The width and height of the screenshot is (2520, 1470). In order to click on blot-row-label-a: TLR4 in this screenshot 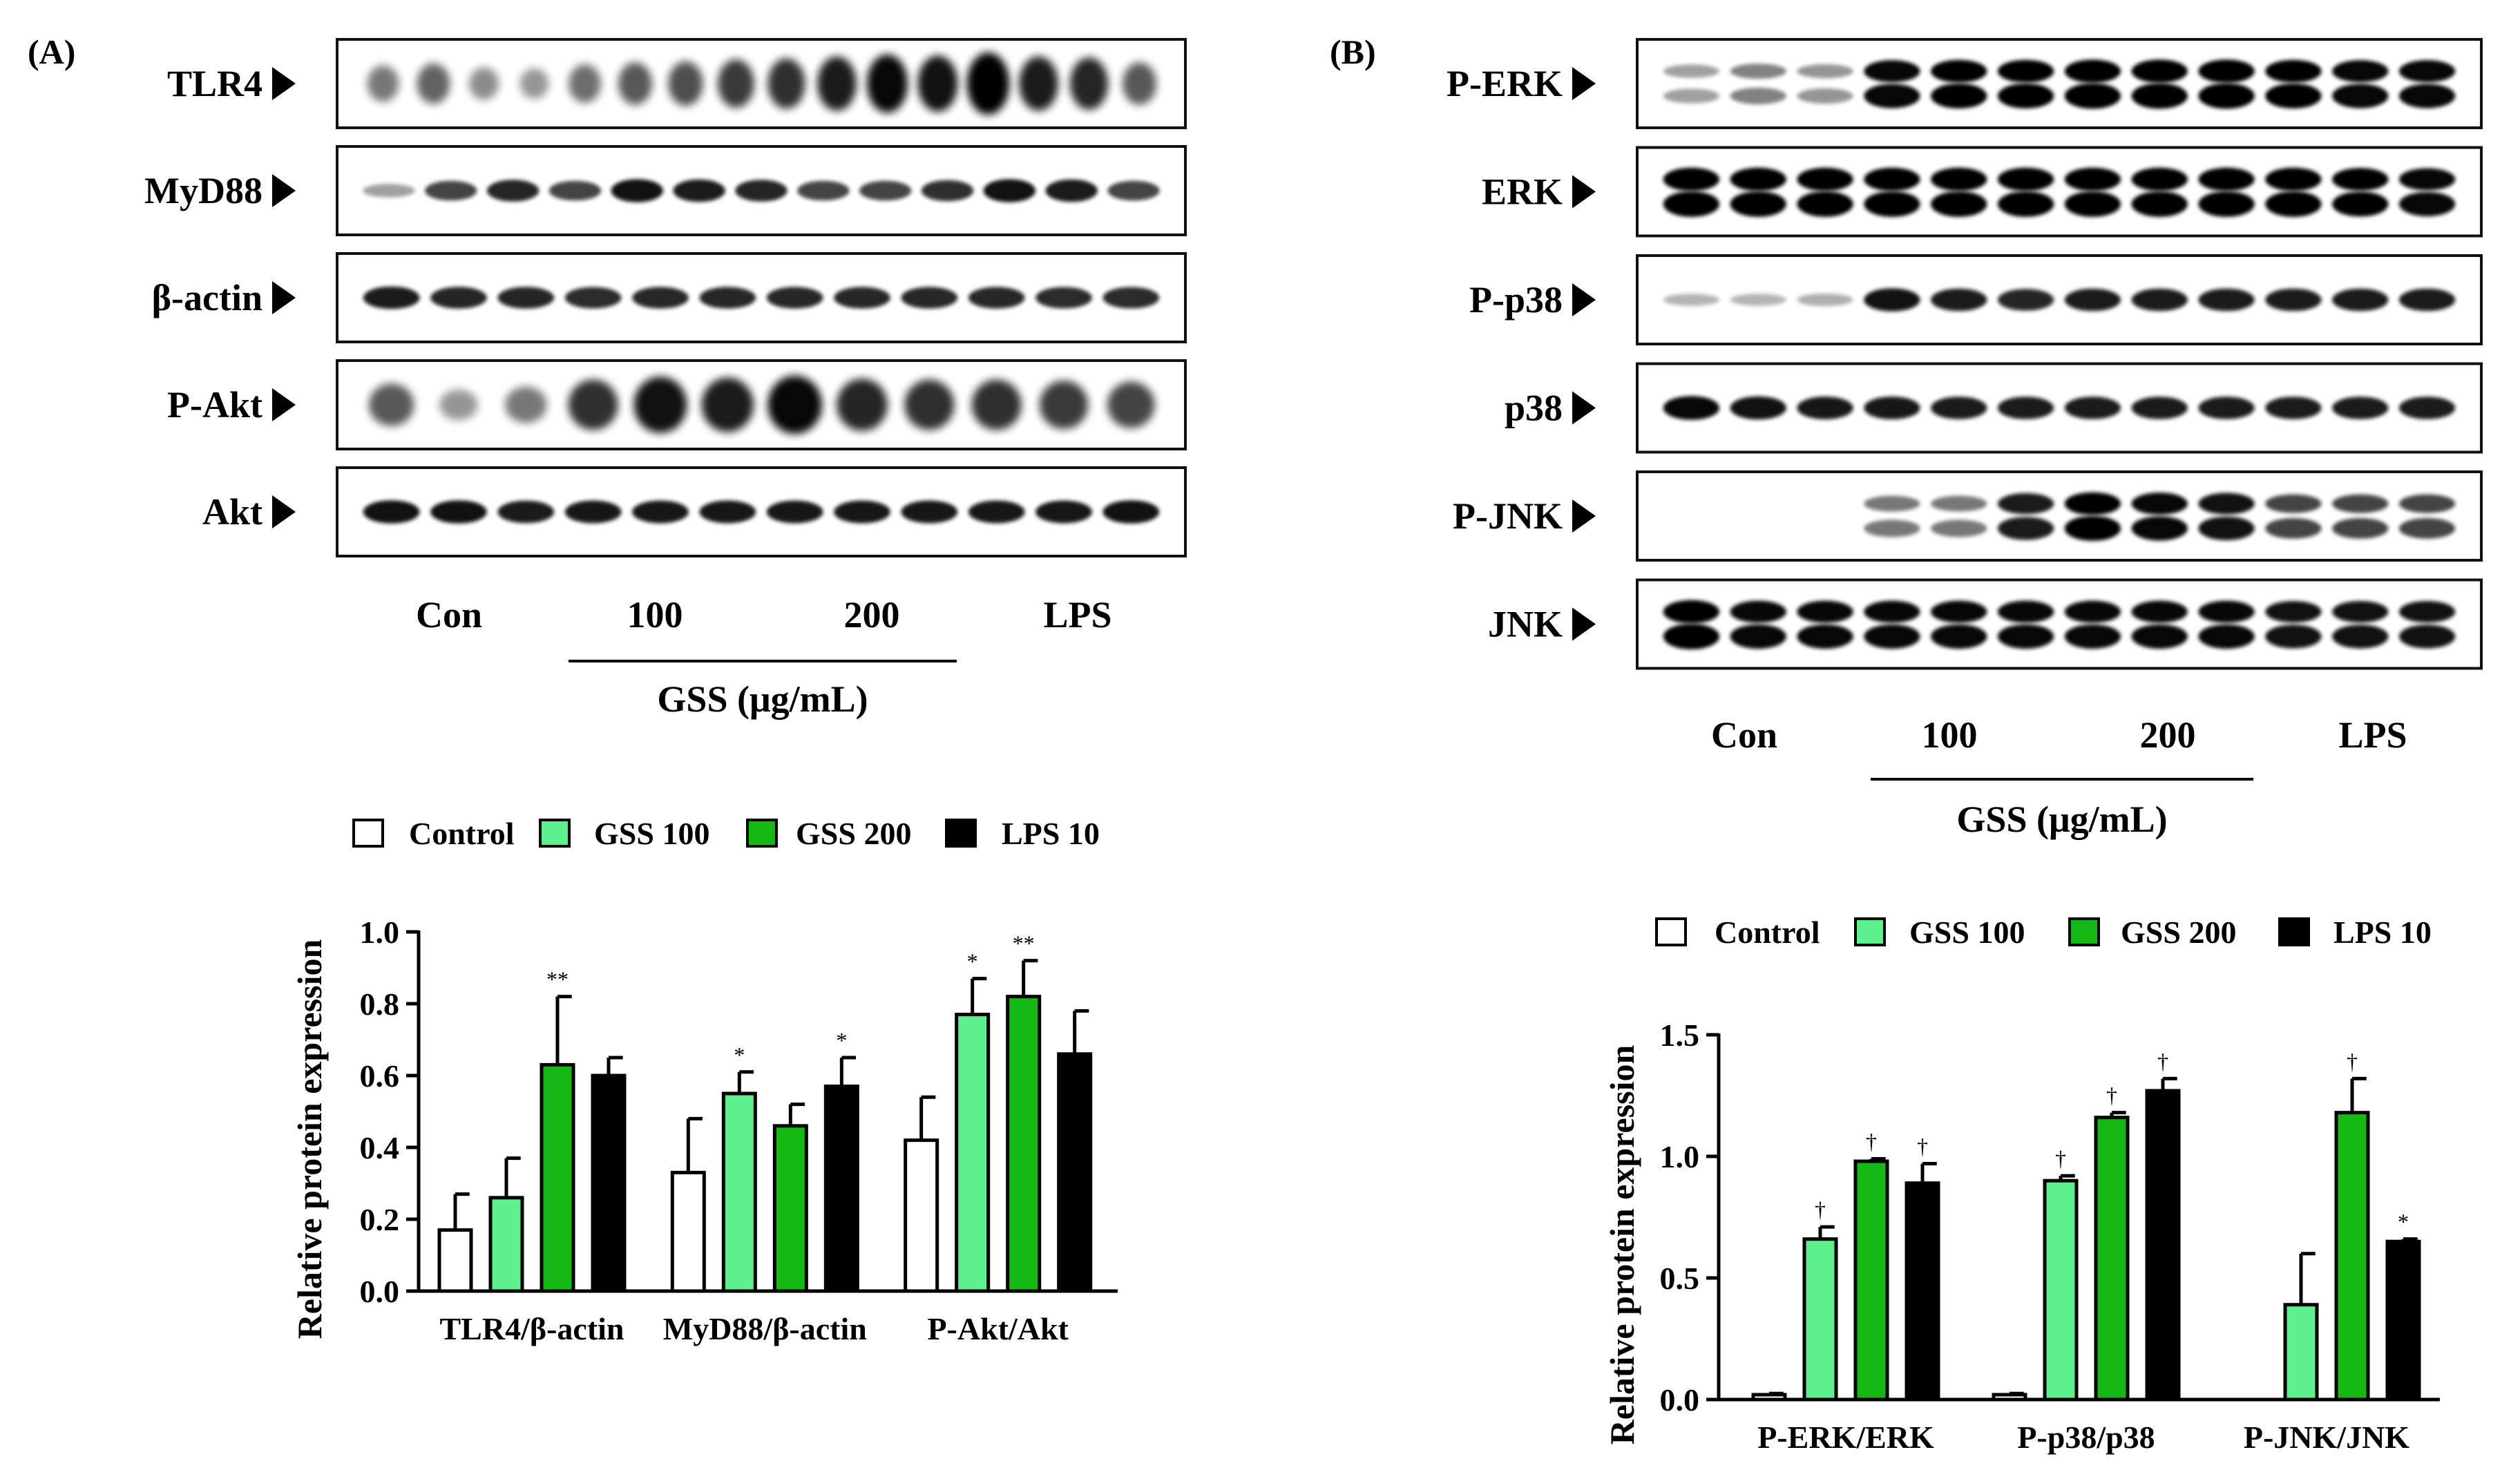, I will do `click(214, 83)`.